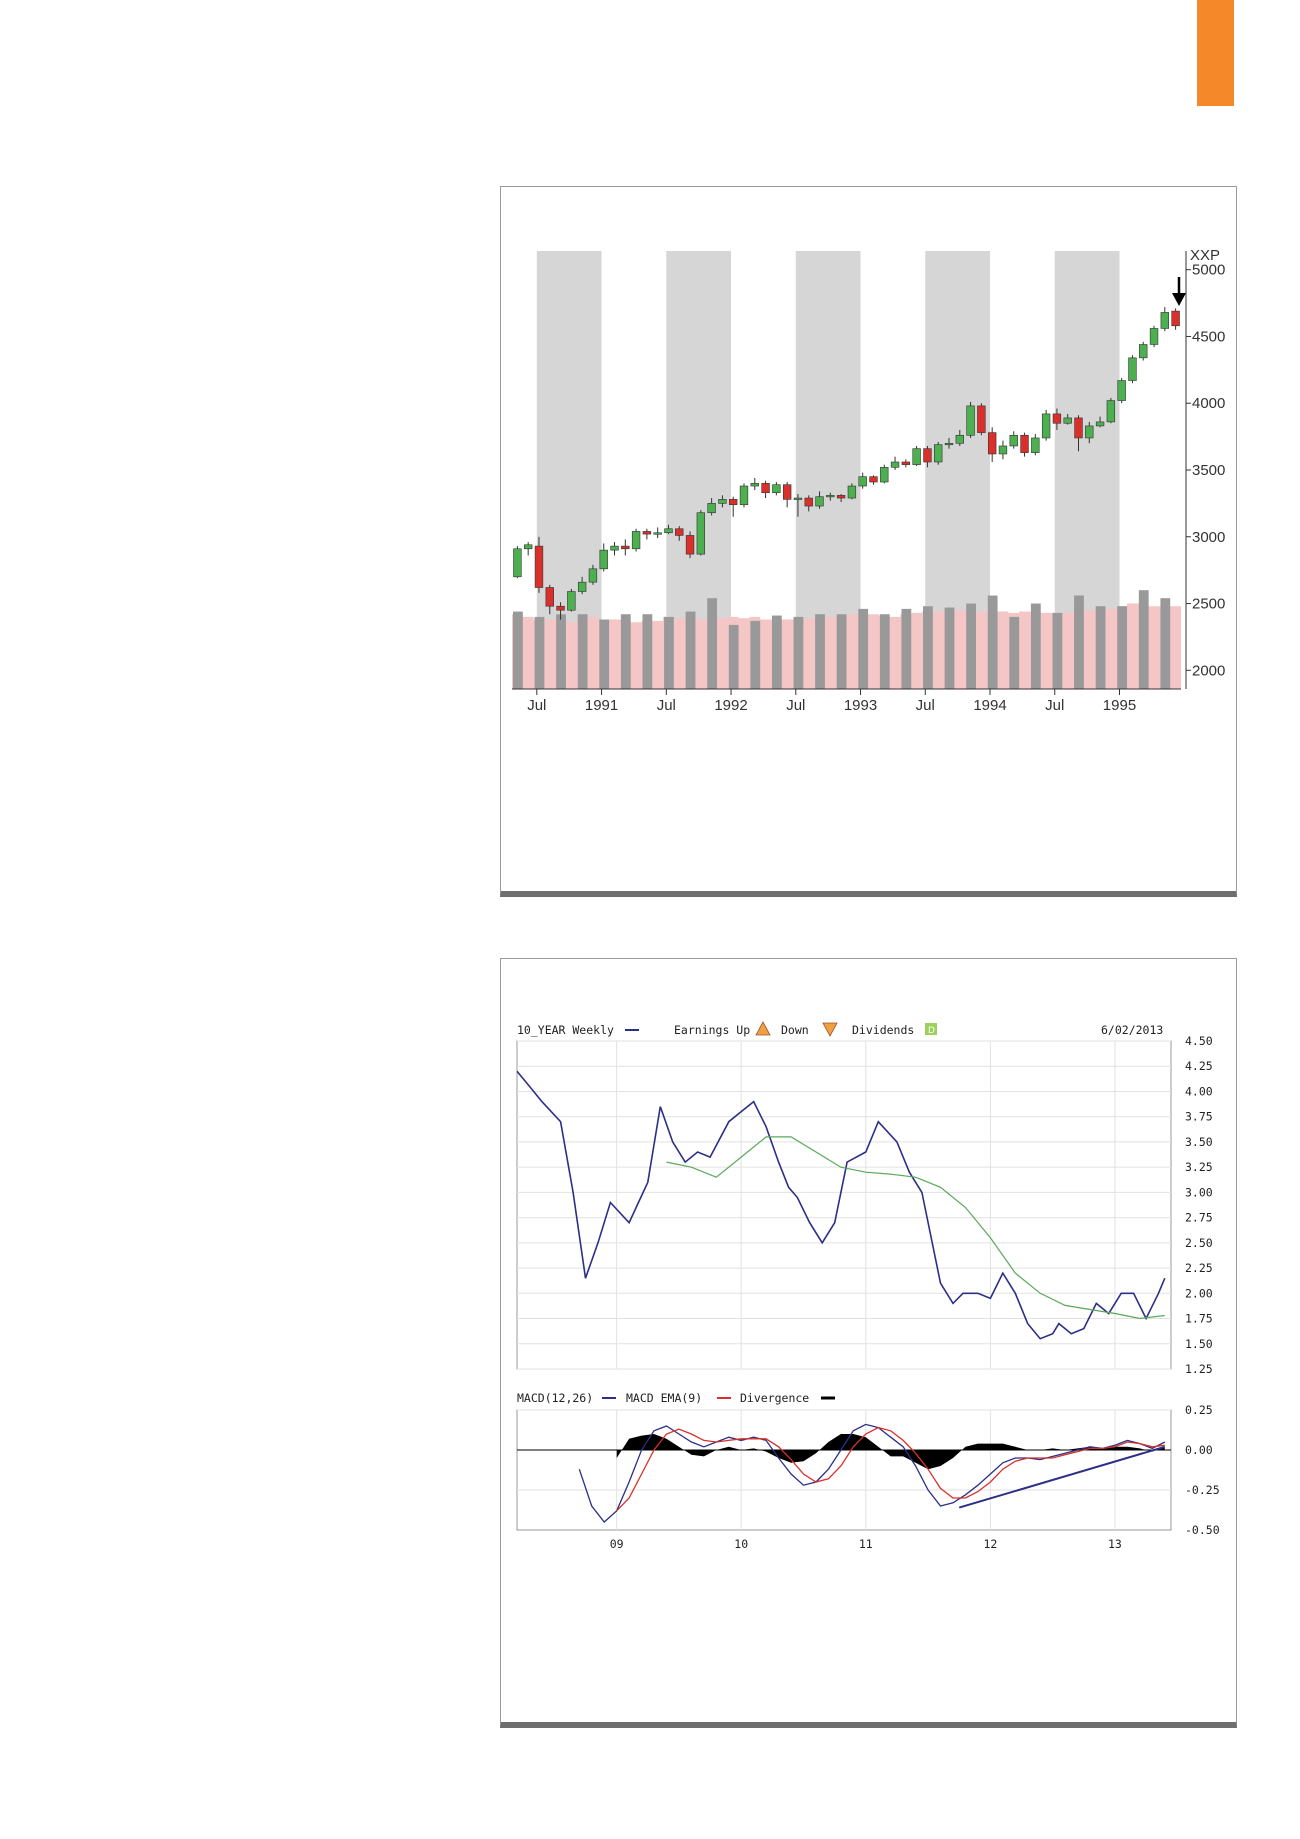  What do you see at coordinates (1199, 1117) in the screenshot?
I see `y-tick-label: 3.75` at bounding box center [1199, 1117].